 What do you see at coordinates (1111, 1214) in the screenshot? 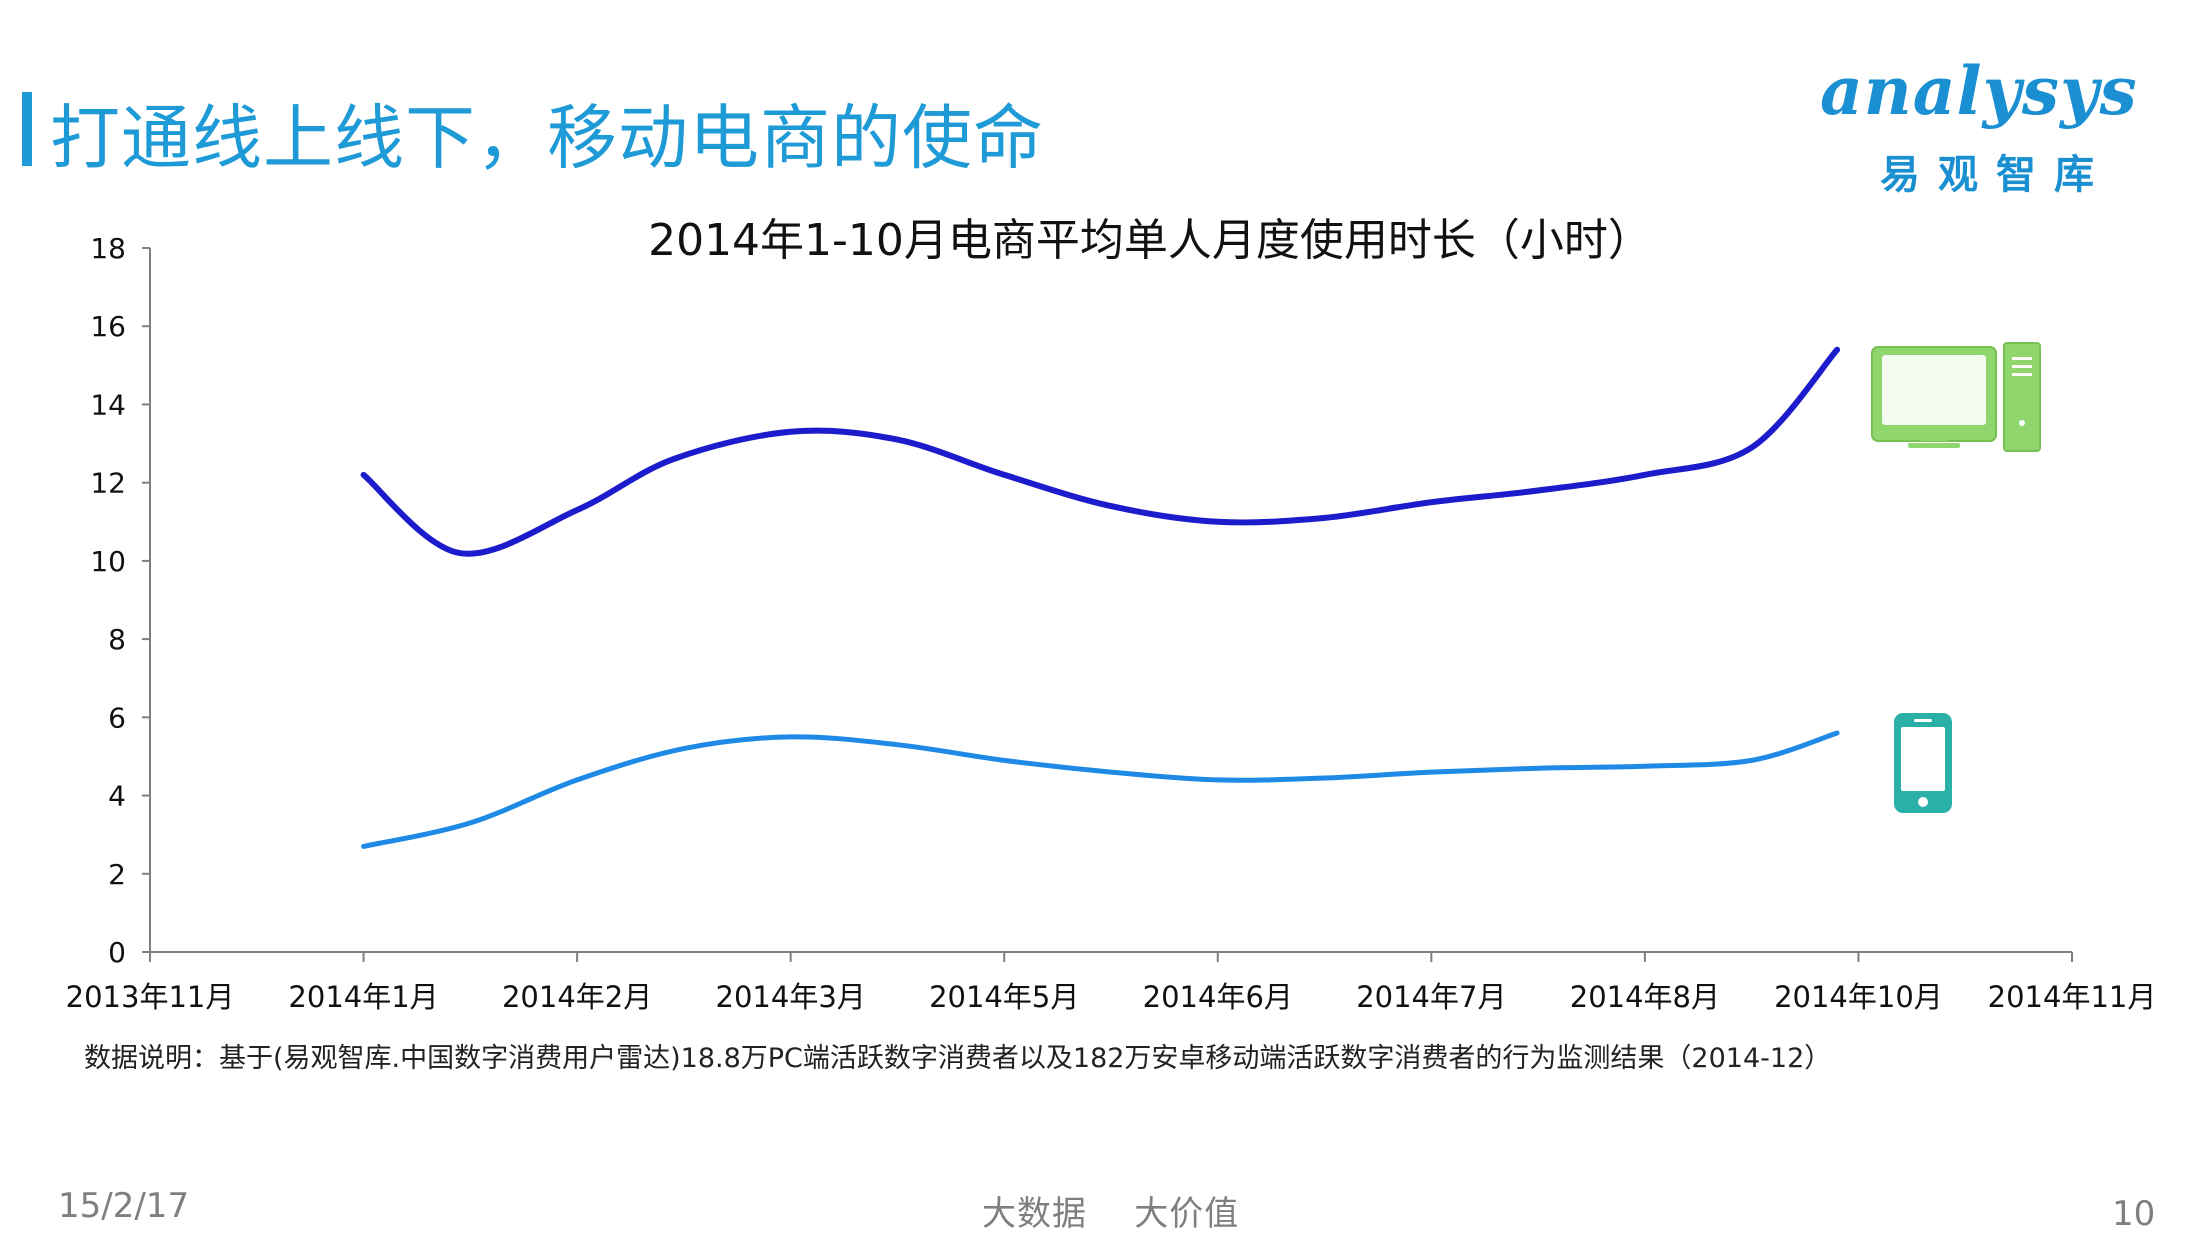
I see `footer-slogan: 大数据 大价值` at bounding box center [1111, 1214].